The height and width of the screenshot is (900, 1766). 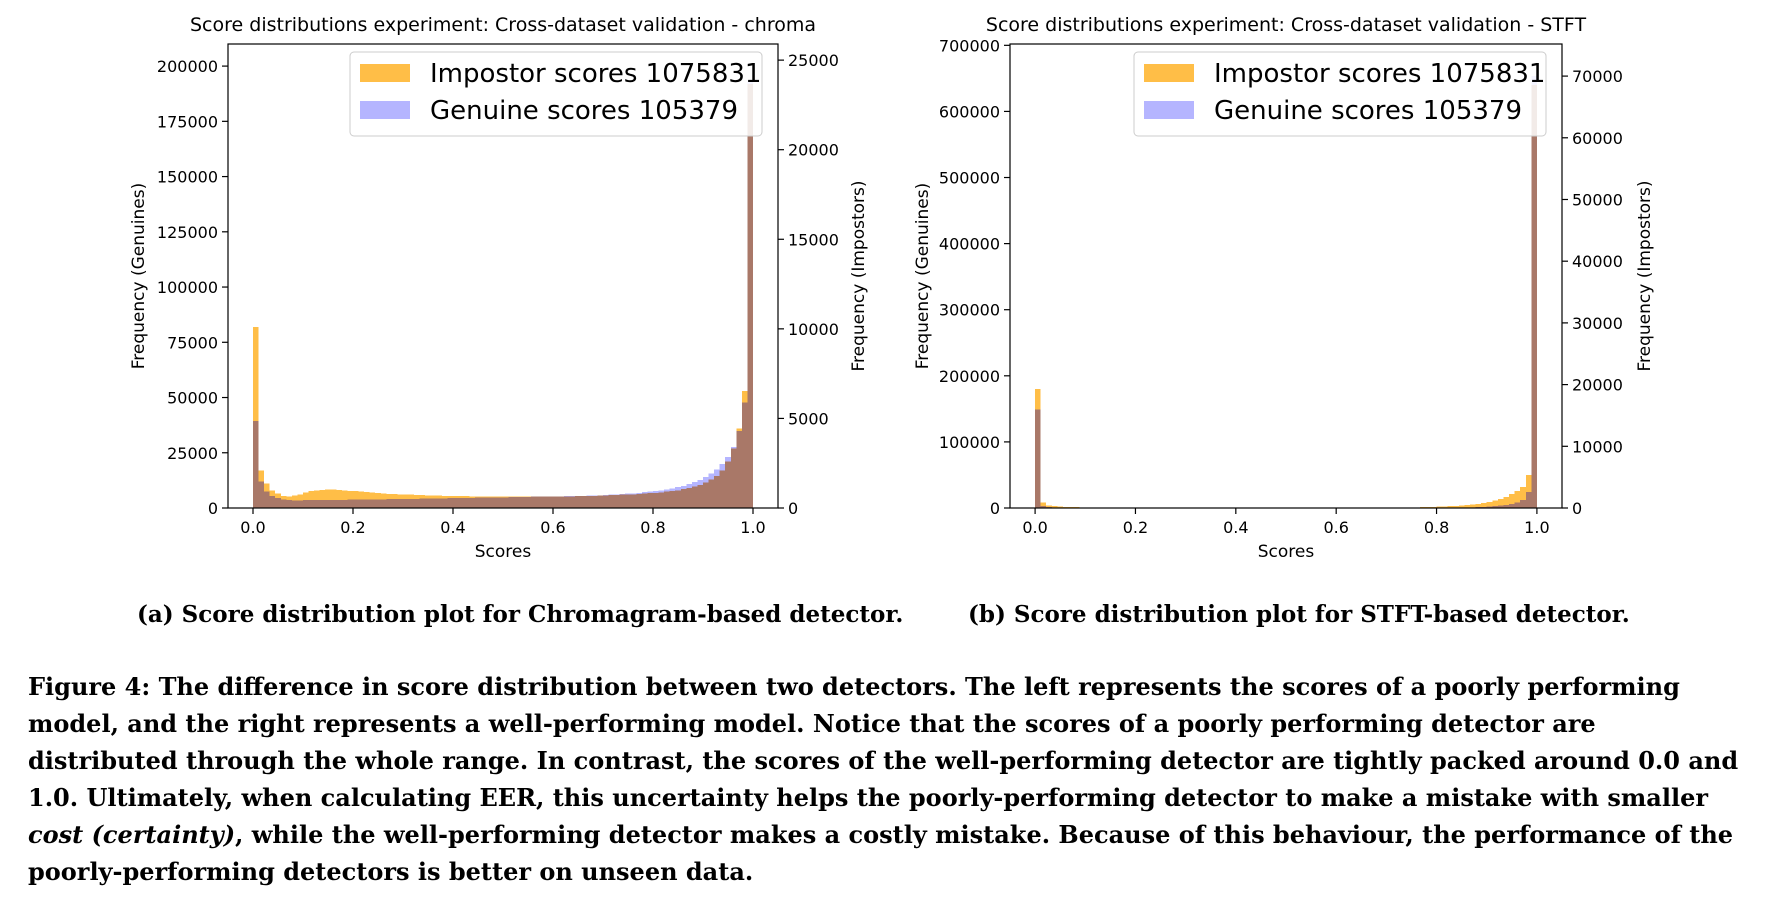 I want to click on y-right-tick-label: 60000, so click(x=1597, y=138).